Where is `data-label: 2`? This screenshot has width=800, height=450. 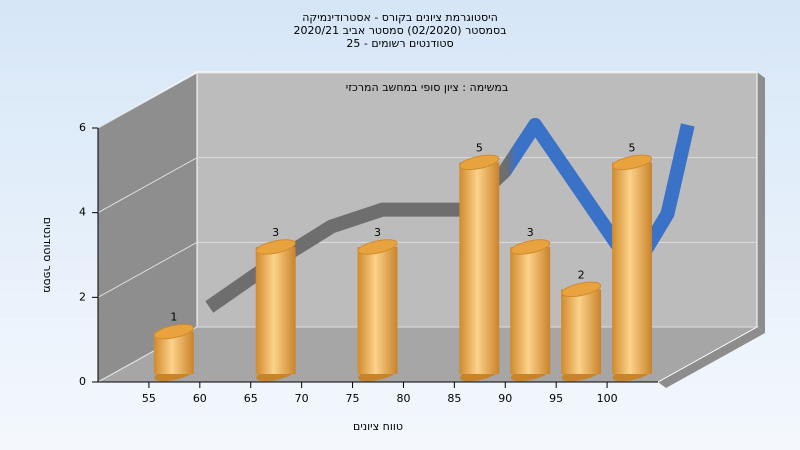
data-label: 2 is located at coordinates (581, 274).